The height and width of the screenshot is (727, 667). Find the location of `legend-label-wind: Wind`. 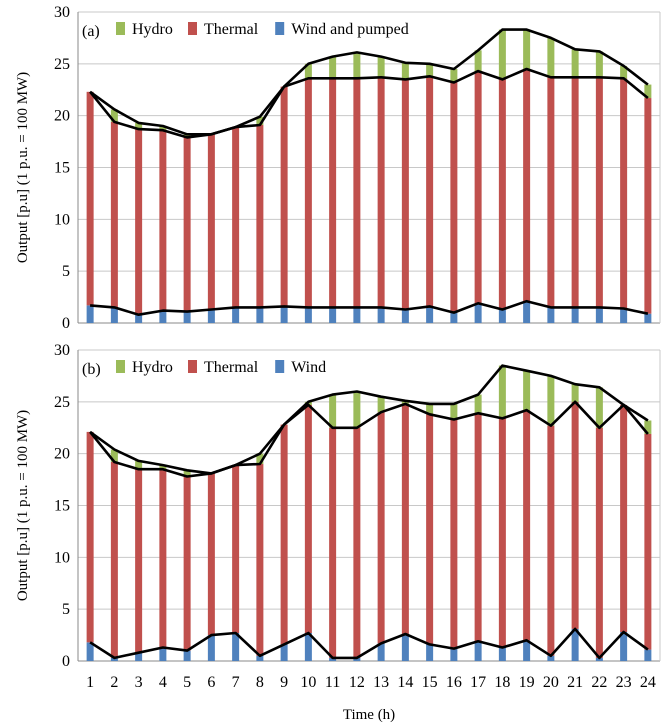

legend-label-wind: Wind is located at coordinates (308, 367).